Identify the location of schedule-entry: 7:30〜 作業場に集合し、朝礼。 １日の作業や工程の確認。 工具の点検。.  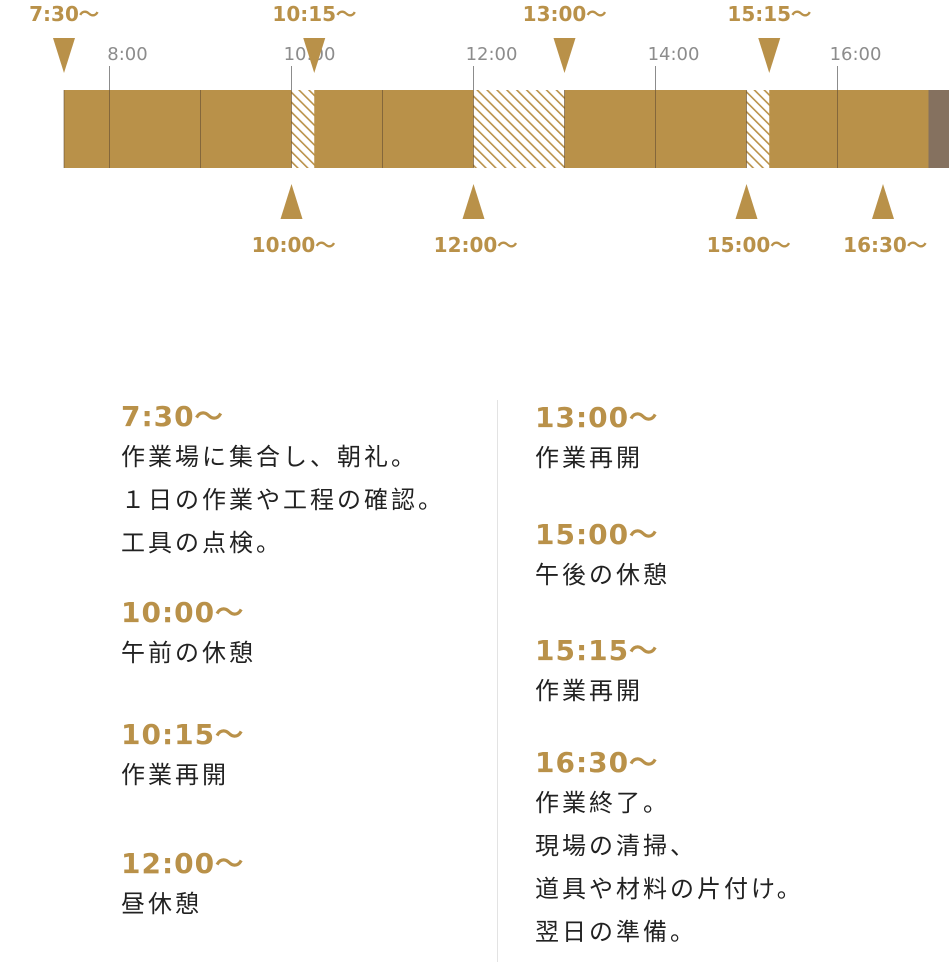
(283, 482).